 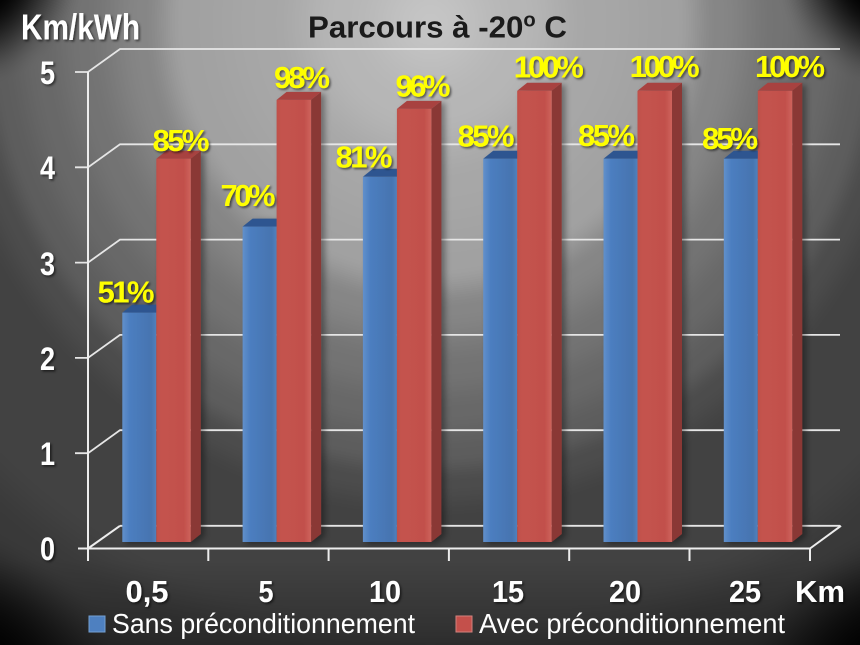 What do you see at coordinates (632, 623) in the screenshot?
I see `svg-text: Avec préconditionnement` at bounding box center [632, 623].